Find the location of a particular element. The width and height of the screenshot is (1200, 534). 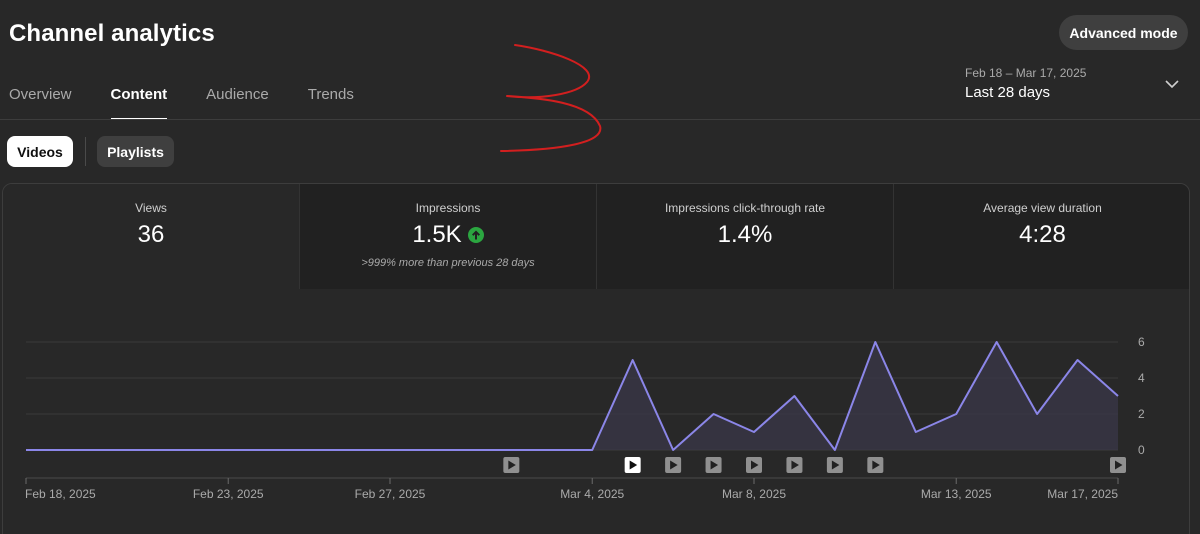

x-tick-label: Feb 23, 2025 is located at coordinates (228, 494).